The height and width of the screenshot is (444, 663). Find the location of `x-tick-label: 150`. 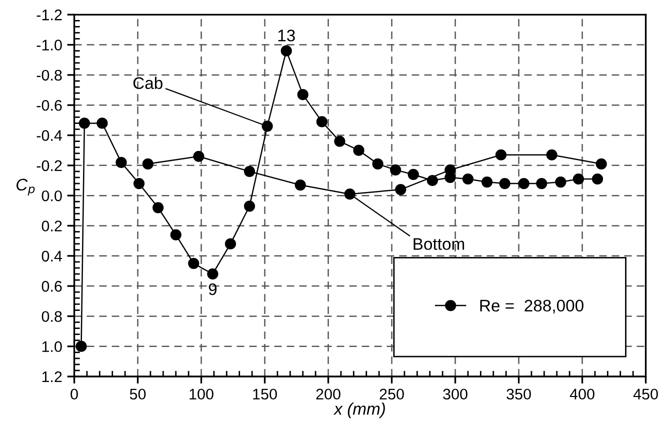

x-tick-label: 150 is located at coordinates (265, 394).